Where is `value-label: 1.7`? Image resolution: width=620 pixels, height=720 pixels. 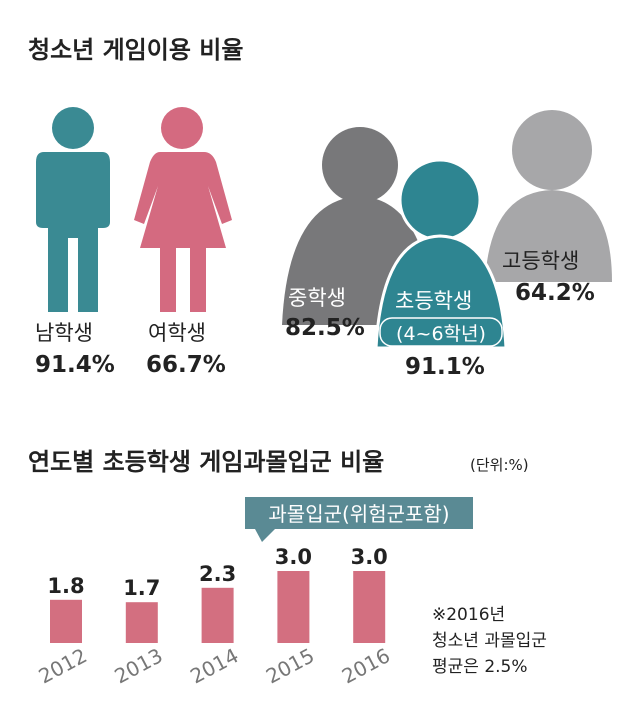
value-label: 1.7 is located at coordinates (141, 588).